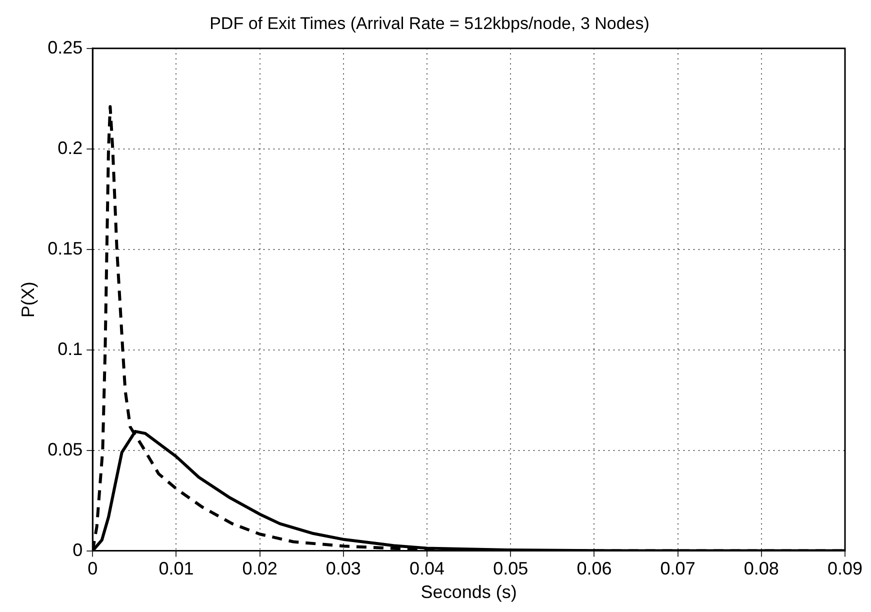 This screenshot has height=612, width=871. I want to click on x-tick-label: 0.08, so click(761, 568).